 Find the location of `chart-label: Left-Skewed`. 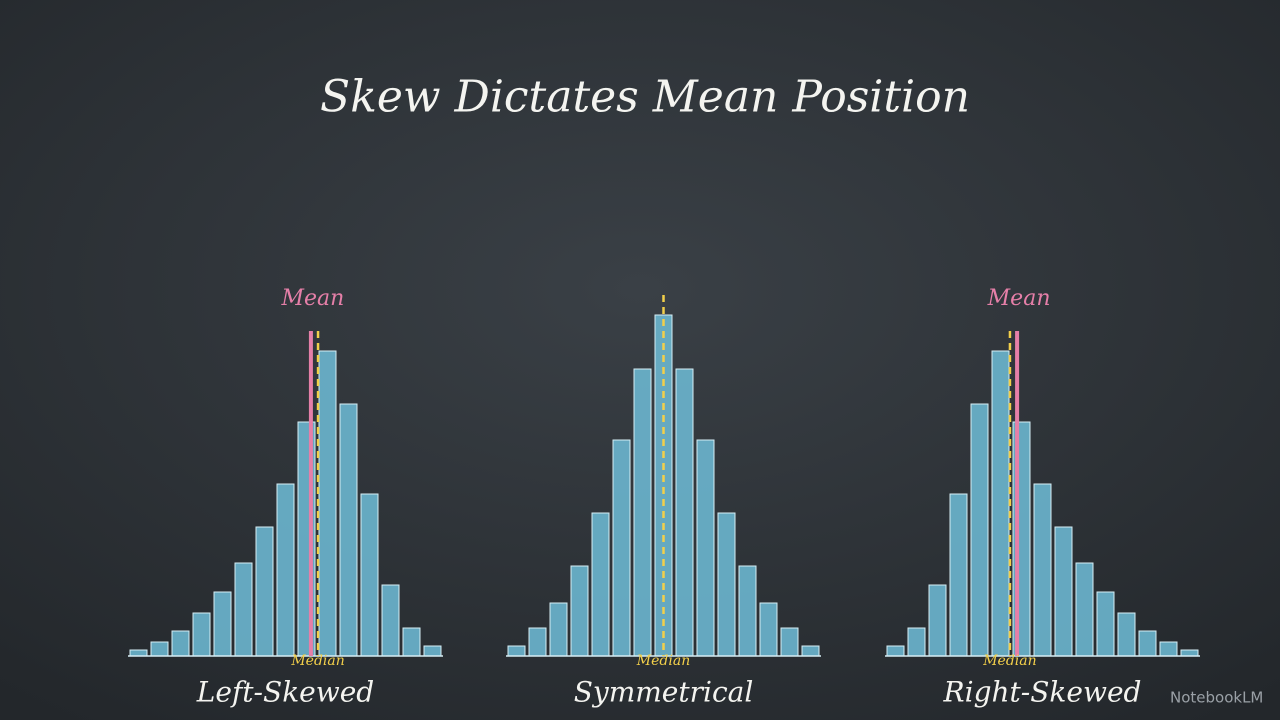

chart-label: Left-Skewed is located at coordinates (285, 692).